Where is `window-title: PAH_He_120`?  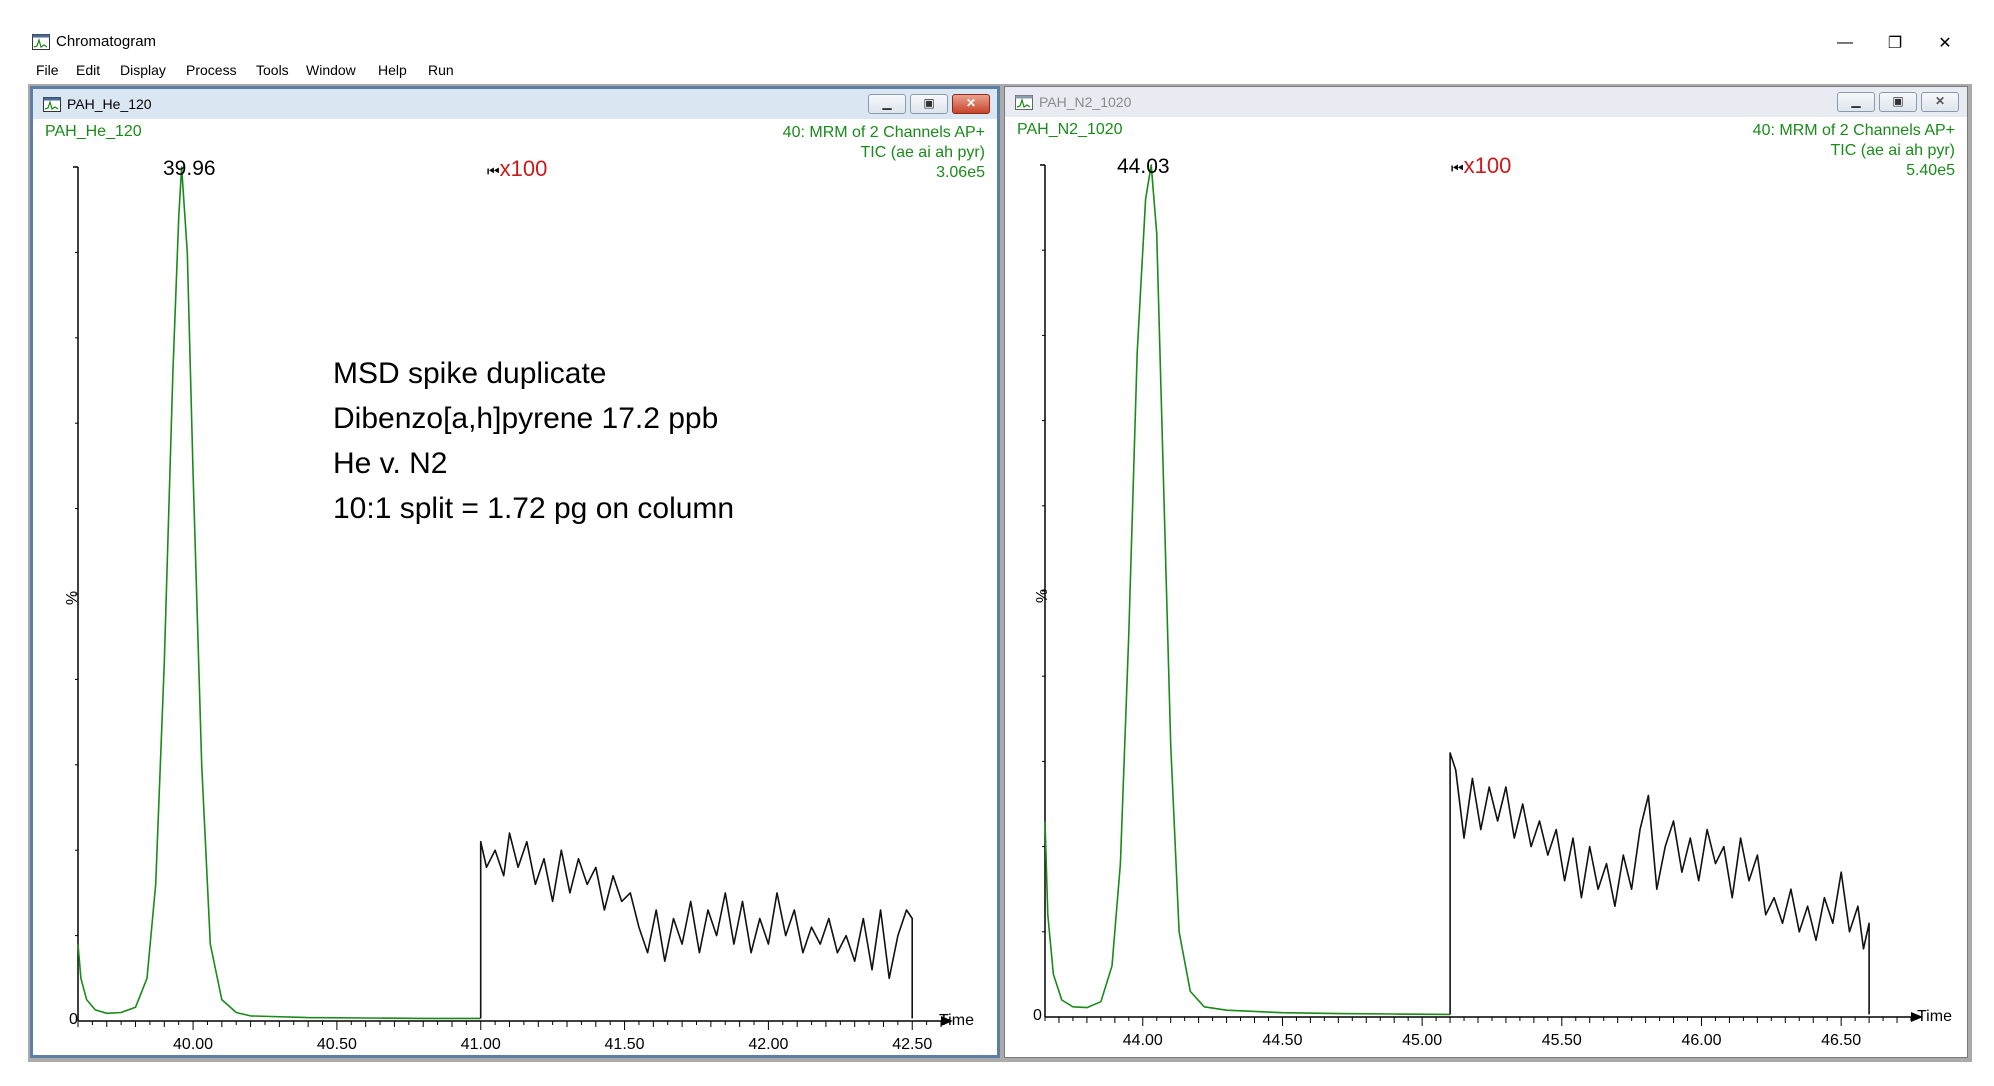
window-title: PAH_He_120 is located at coordinates (109, 104).